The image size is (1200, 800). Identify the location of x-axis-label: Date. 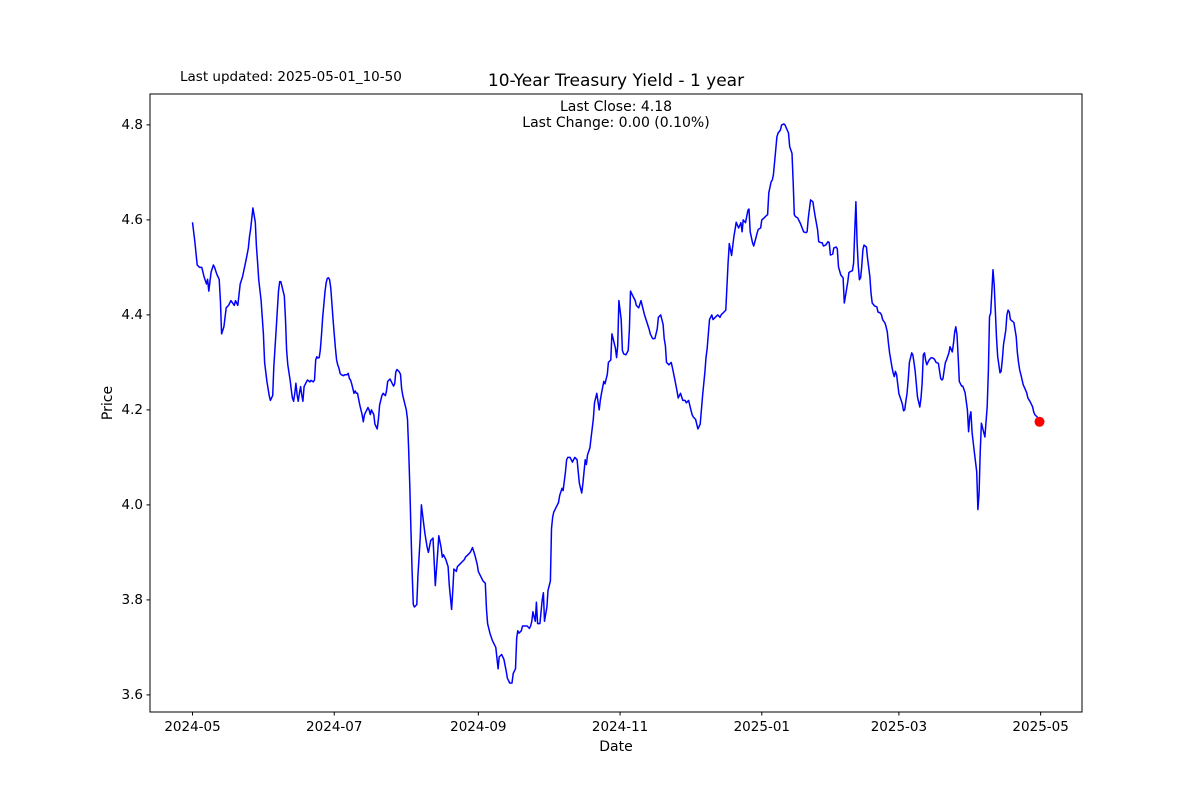
(616, 747).